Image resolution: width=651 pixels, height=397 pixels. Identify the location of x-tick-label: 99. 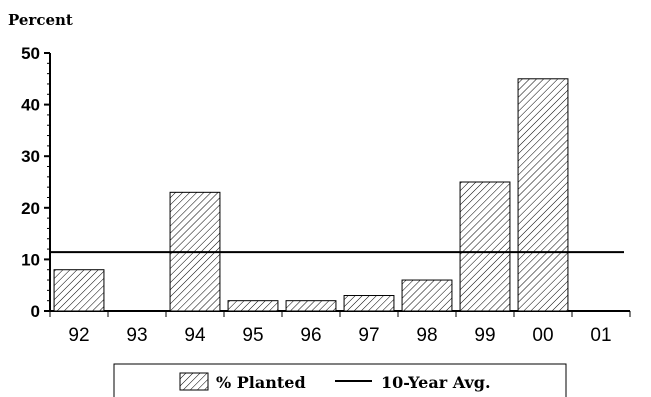
(484, 335).